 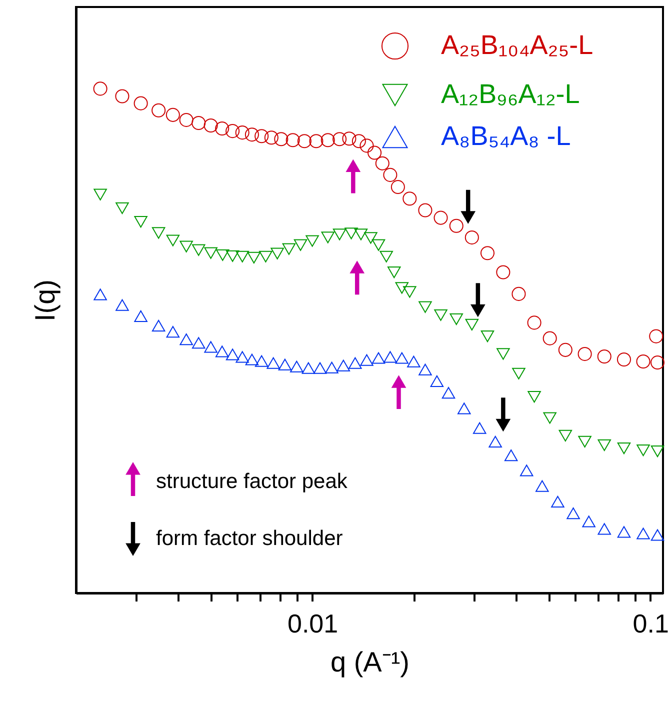 I want to click on legend-label: form factor shoulder, so click(x=249, y=538).